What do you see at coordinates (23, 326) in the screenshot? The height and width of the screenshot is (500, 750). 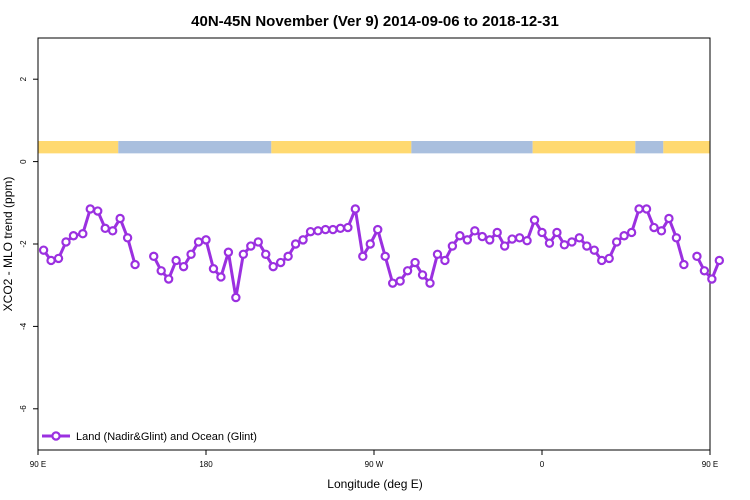 I see `y-tick-label: -4` at bounding box center [23, 326].